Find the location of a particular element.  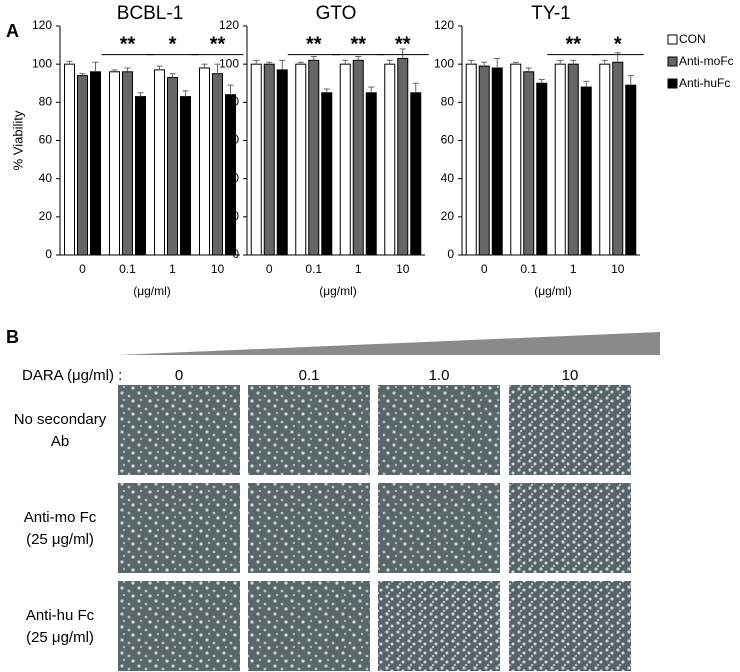

row-label: Anti-mo Fc is located at coordinates (60, 517).